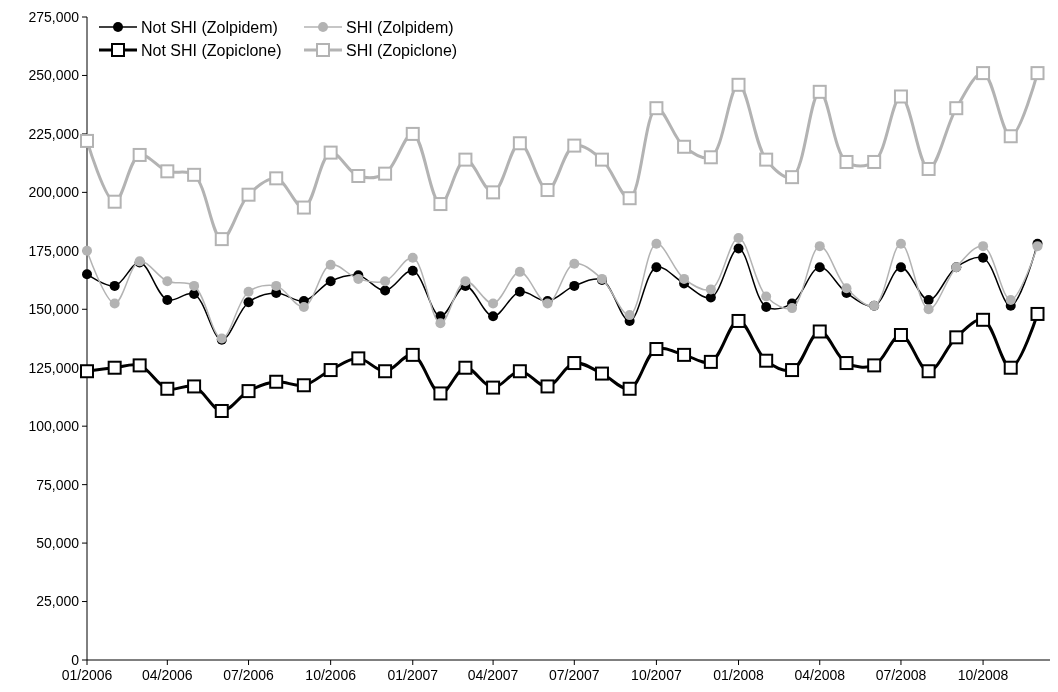  What do you see at coordinates (58, 601) in the screenshot?
I see `y-tick-label: 25,000` at bounding box center [58, 601].